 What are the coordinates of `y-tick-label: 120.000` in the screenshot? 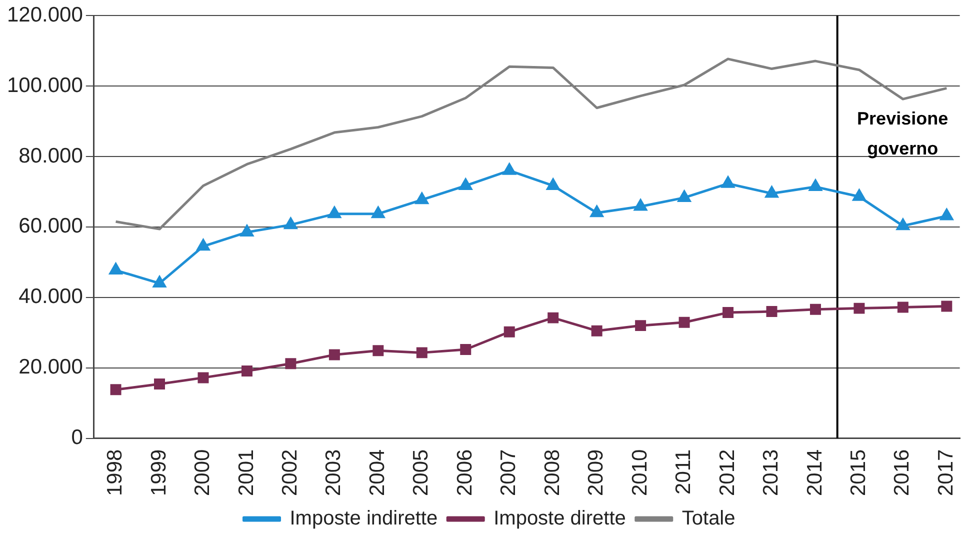 It's located at (44, 14).